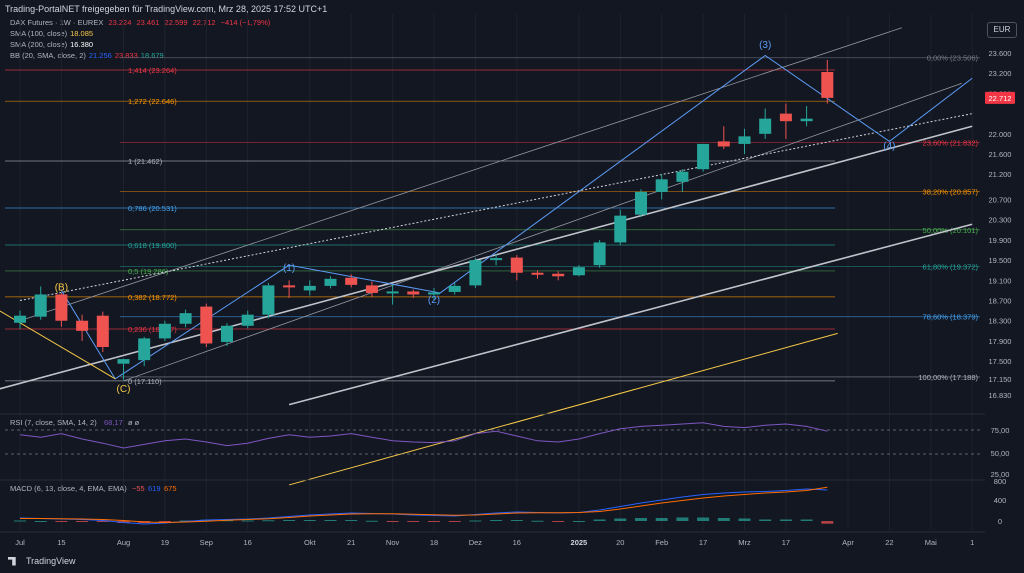 The image size is (1024, 573). What do you see at coordinates (126, 55) in the screenshot?
I see `bb-upper-value: 23.833` at bounding box center [126, 55].